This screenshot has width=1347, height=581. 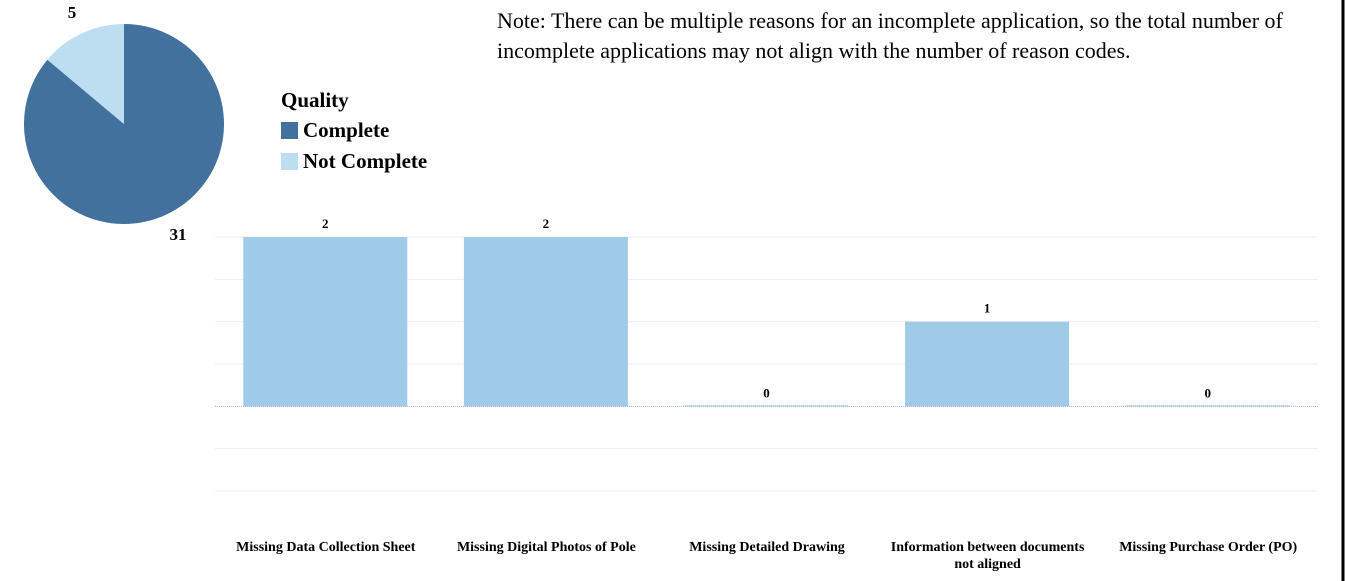 I want to click on x-tick-label: Missing Digital Photos of Pole, so click(x=546, y=547).